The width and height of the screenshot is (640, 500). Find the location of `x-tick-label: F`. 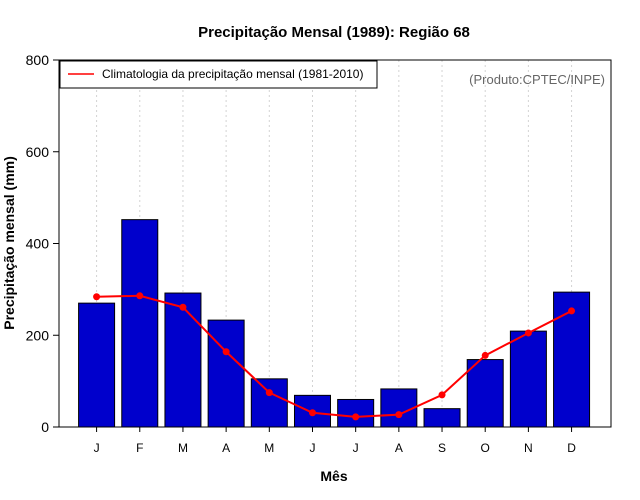

x-tick-label: F is located at coordinates (139, 448).